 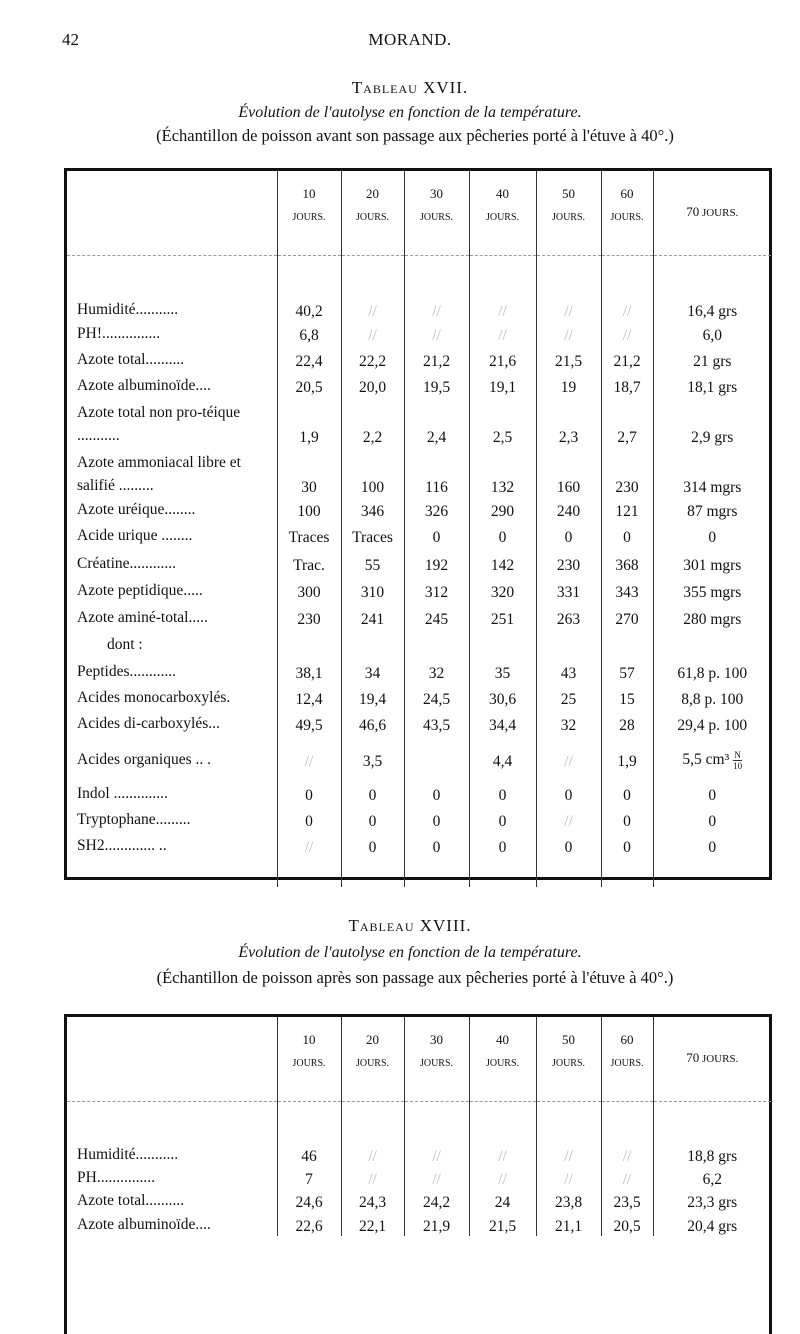 What do you see at coordinates (568, 1200) in the screenshot?
I see `value-cell: 23,8` at bounding box center [568, 1200].